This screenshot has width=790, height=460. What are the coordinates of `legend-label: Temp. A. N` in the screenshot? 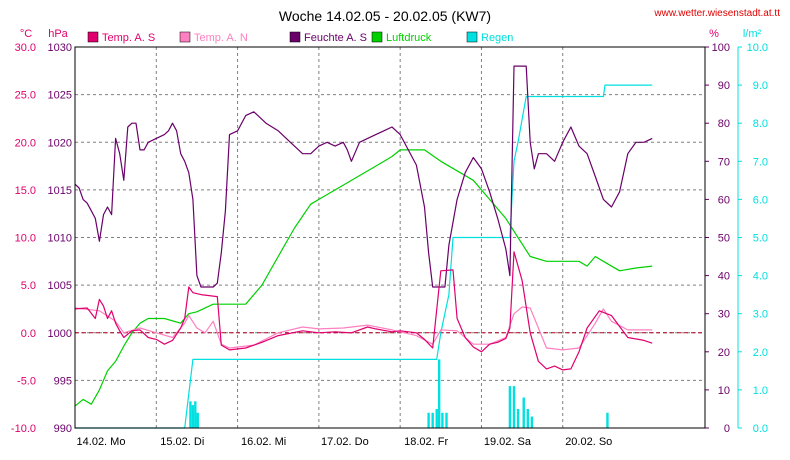 It's located at (221, 38).